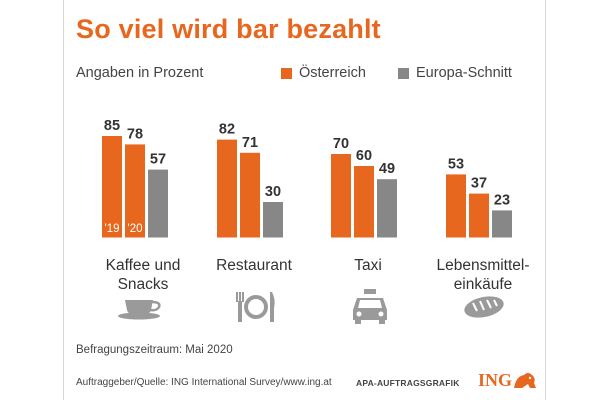  Describe the element at coordinates (143, 275) in the screenshot. I see `category-label-kaffee: Kaffee und Snacks` at that location.